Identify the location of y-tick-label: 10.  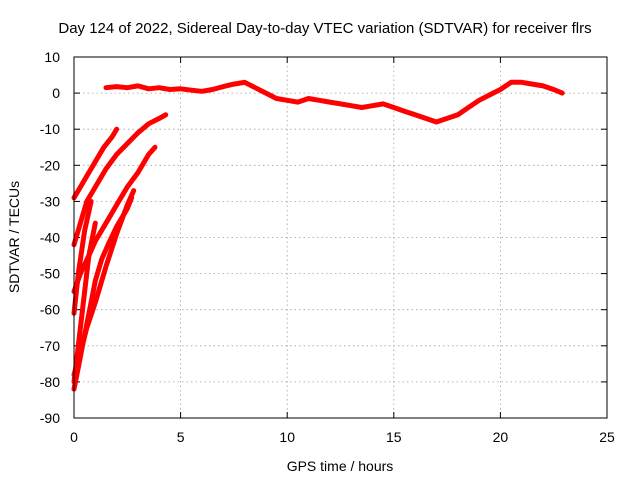
(52, 57).